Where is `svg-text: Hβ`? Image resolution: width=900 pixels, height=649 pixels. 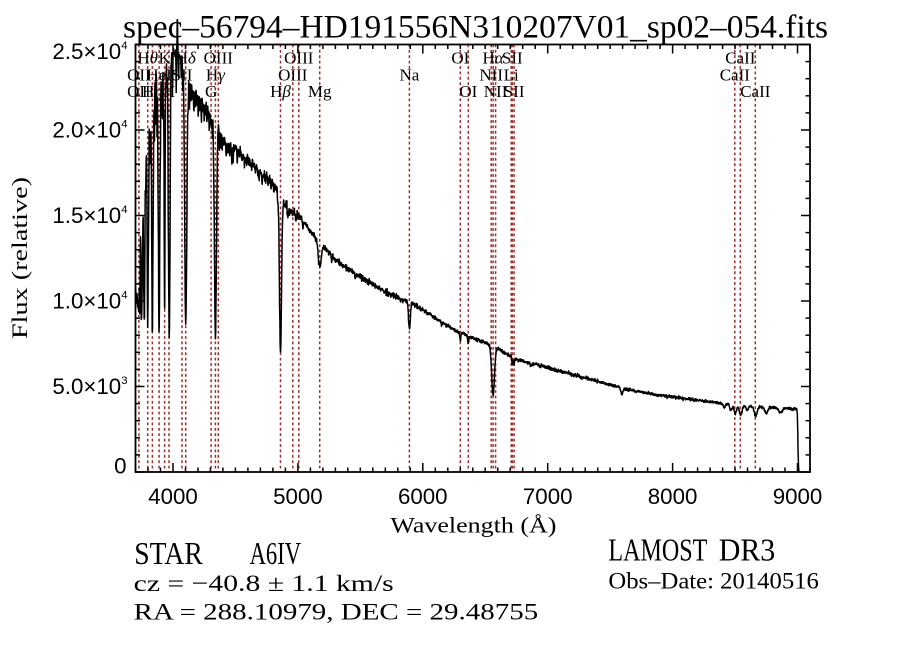 svg-text: Hβ is located at coordinates (280, 91).